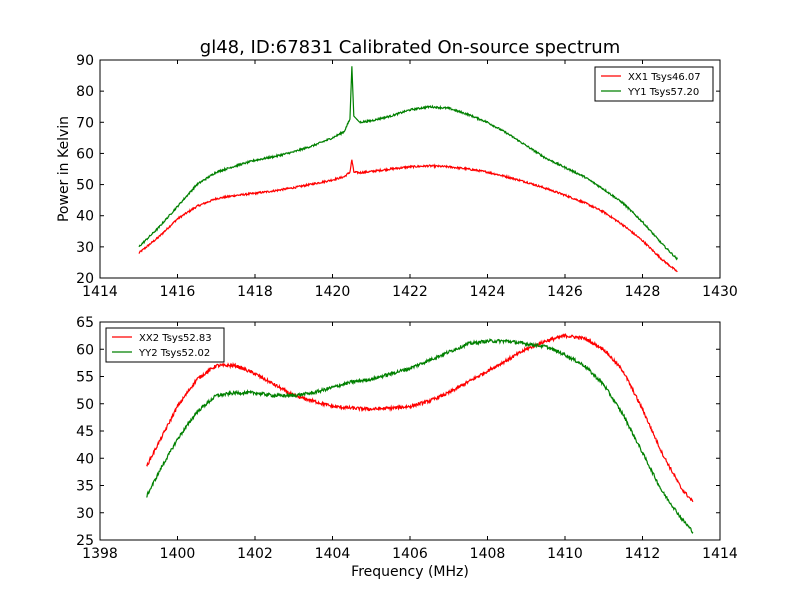  What do you see at coordinates (410, 572) in the screenshot?
I see `x-axis-label: Frequency (MHz)` at bounding box center [410, 572].